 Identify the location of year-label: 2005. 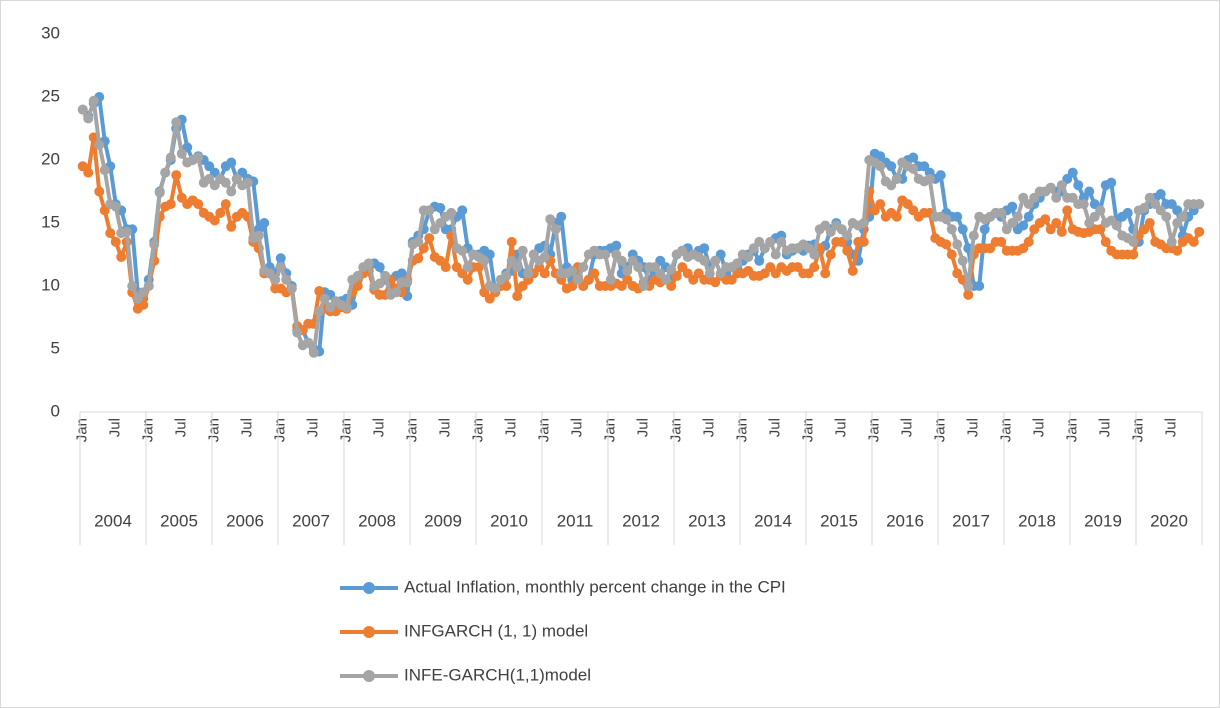
(179, 520).